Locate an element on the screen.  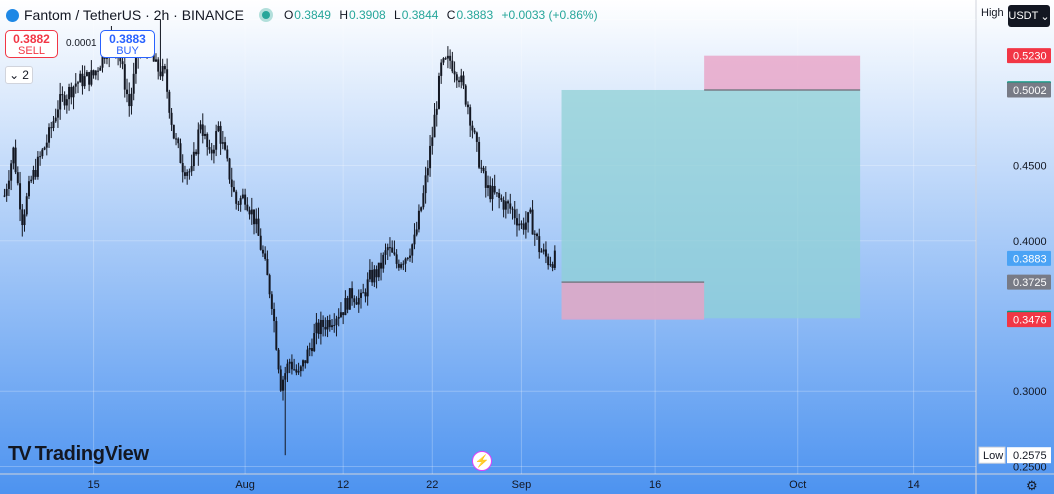
lightning-icon: ⚡ is located at coordinates (482, 461).